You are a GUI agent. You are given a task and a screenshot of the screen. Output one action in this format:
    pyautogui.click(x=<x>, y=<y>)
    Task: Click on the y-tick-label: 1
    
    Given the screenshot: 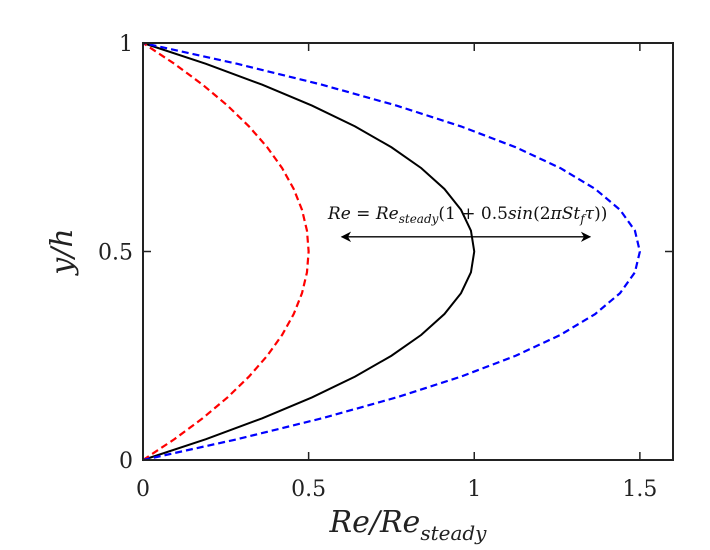 What is the action you would take?
    pyautogui.click(x=126, y=44)
    